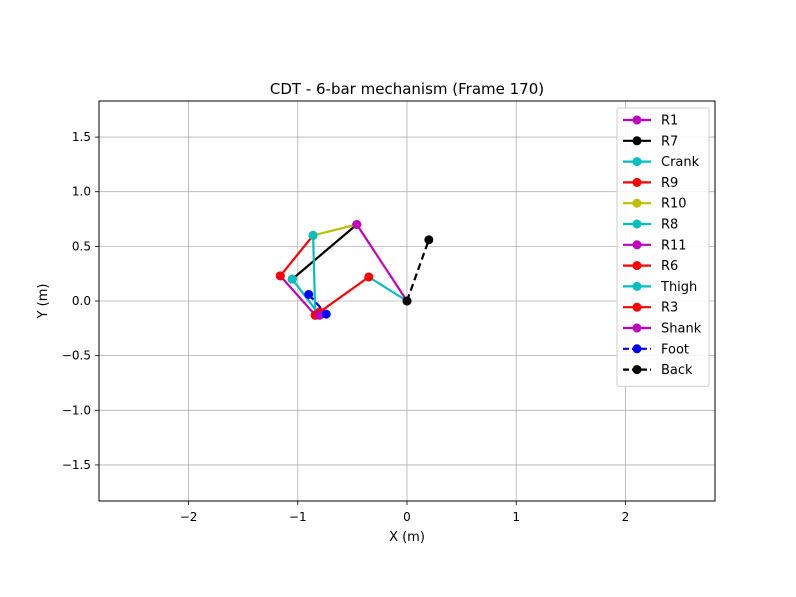 Image resolution: width=796 pixels, height=597 pixels. I want to click on y-tick-label: 0.0, so click(81, 301).